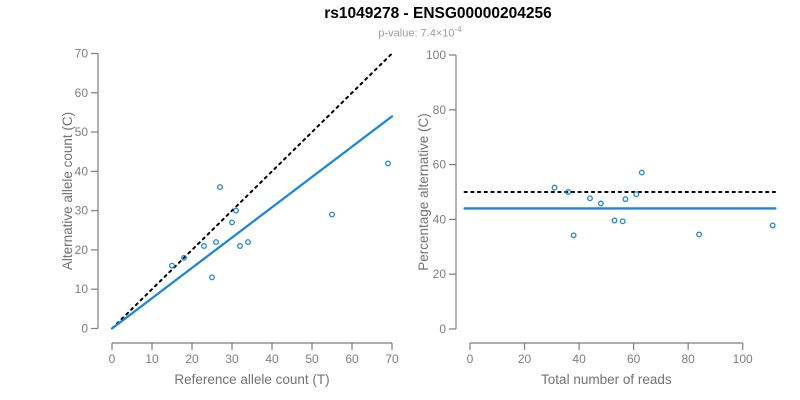  What do you see at coordinates (458, 29) in the screenshot?
I see `pvalue-exponent: -4` at bounding box center [458, 29].